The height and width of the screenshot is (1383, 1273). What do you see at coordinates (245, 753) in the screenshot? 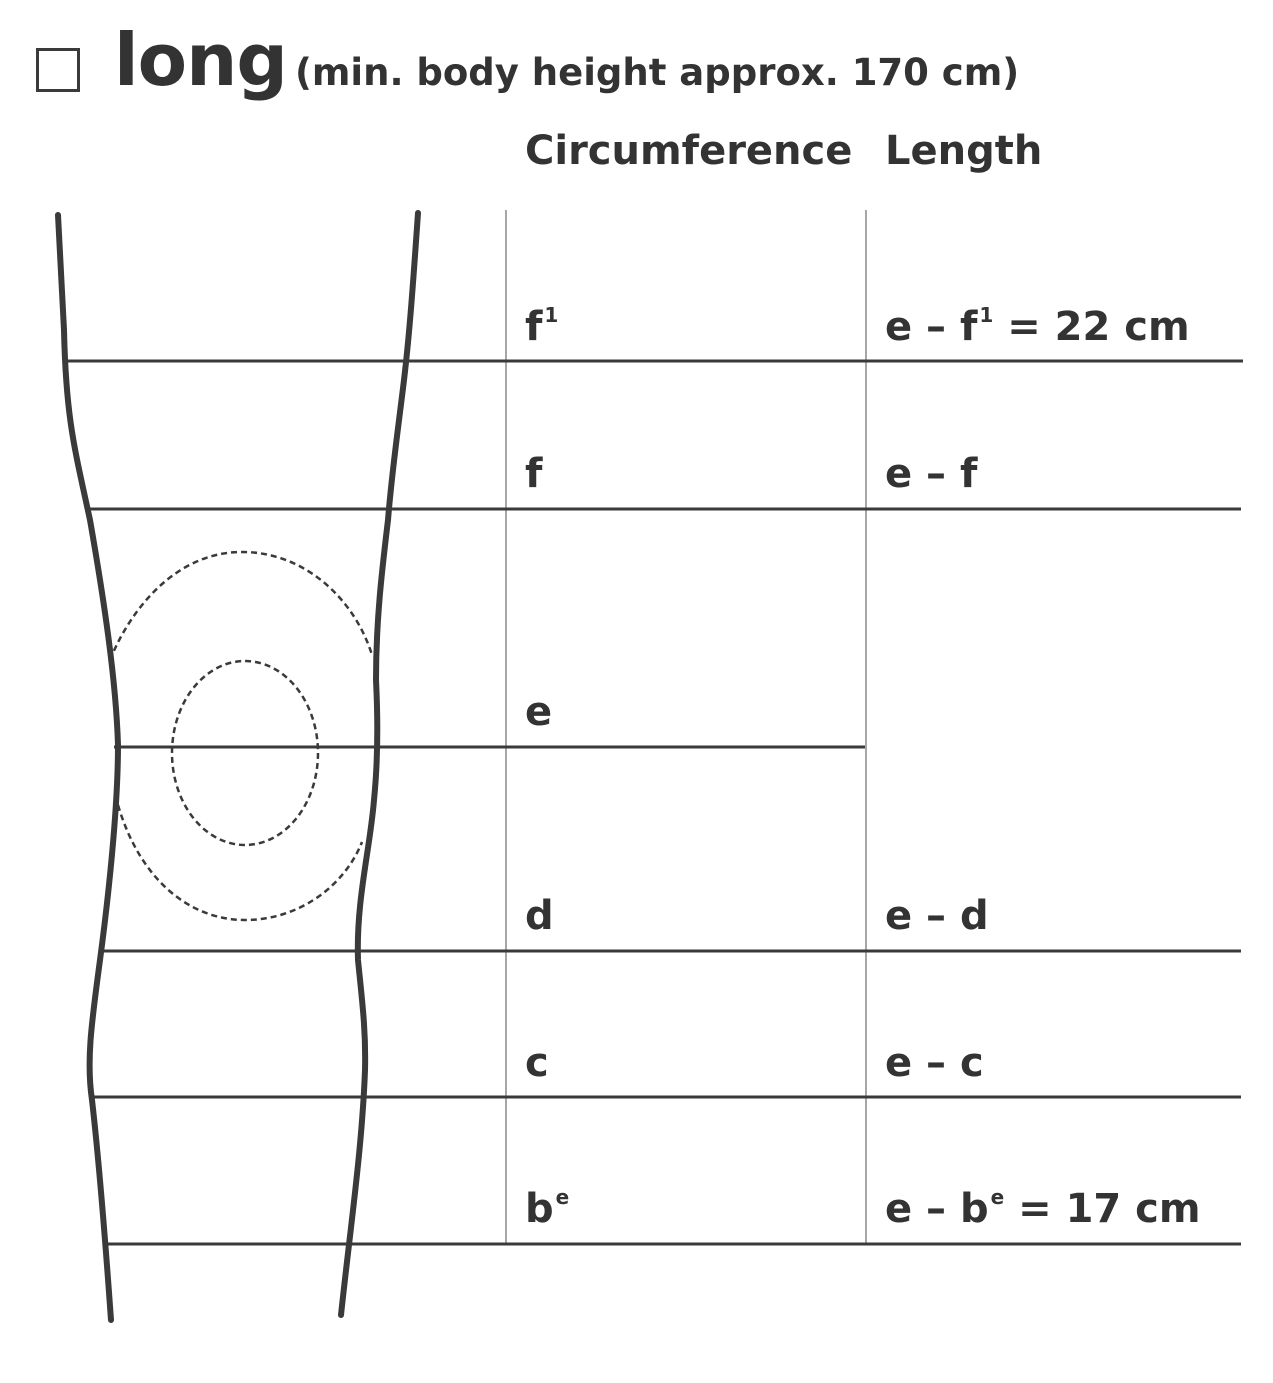
I see `kneecap-contour` at bounding box center [245, 753].